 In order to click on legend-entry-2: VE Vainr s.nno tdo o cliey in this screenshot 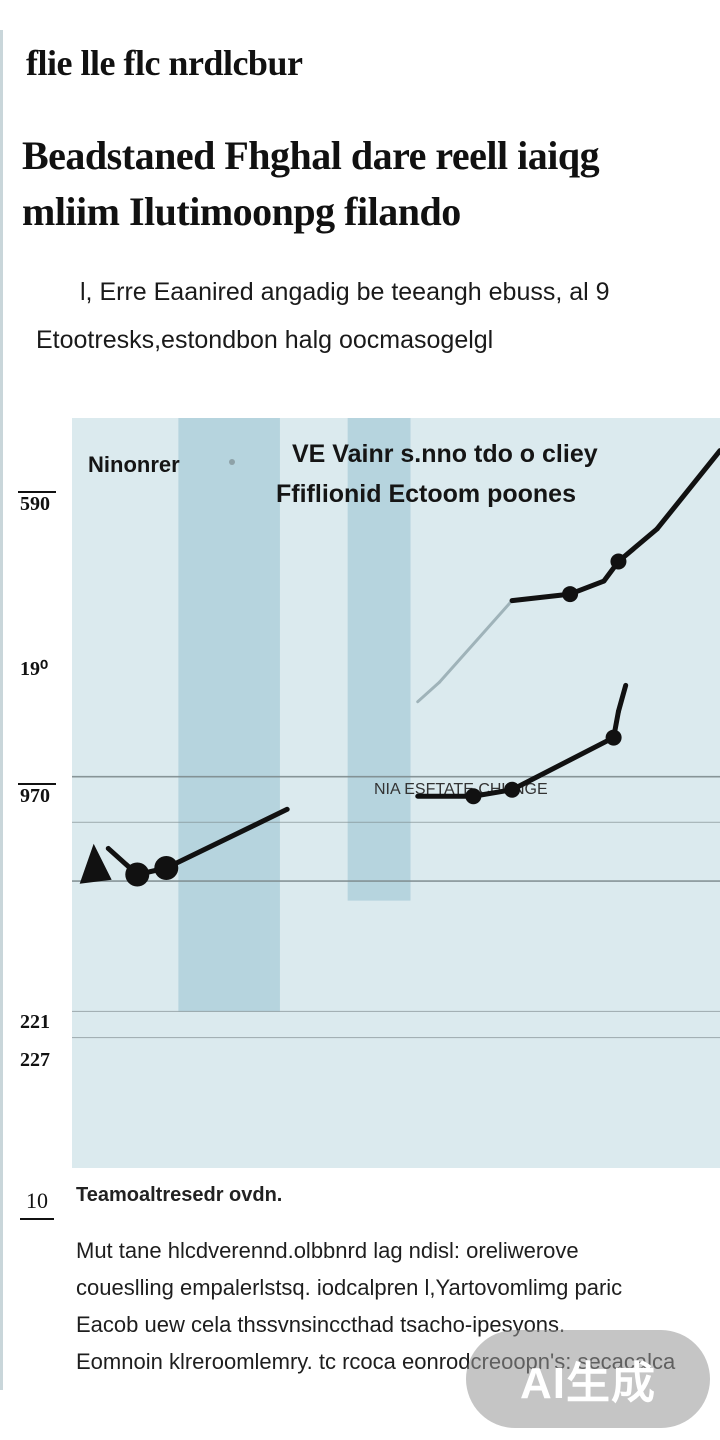, I will do `click(445, 454)`.